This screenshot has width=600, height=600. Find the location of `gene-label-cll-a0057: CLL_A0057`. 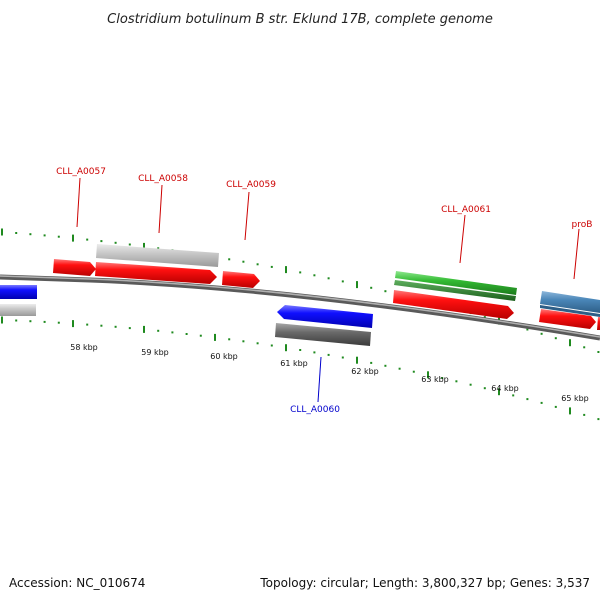

gene-label-cll-a0057: CLL_A0057 is located at coordinates (81, 172).